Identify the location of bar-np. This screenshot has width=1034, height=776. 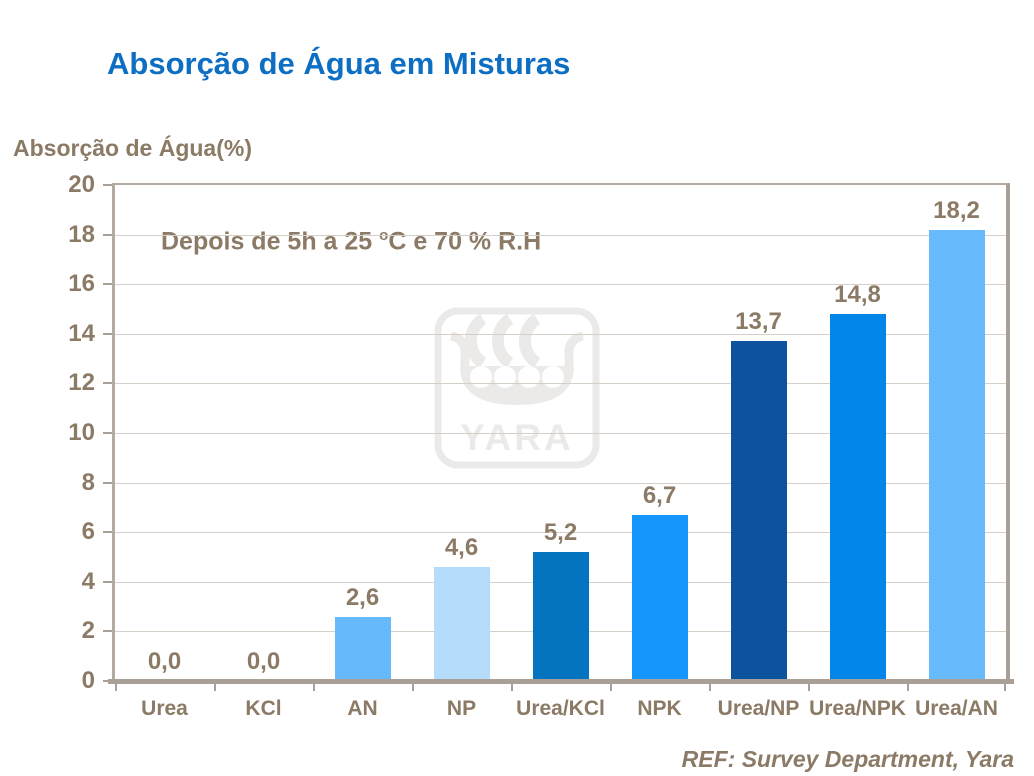
(461, 623).